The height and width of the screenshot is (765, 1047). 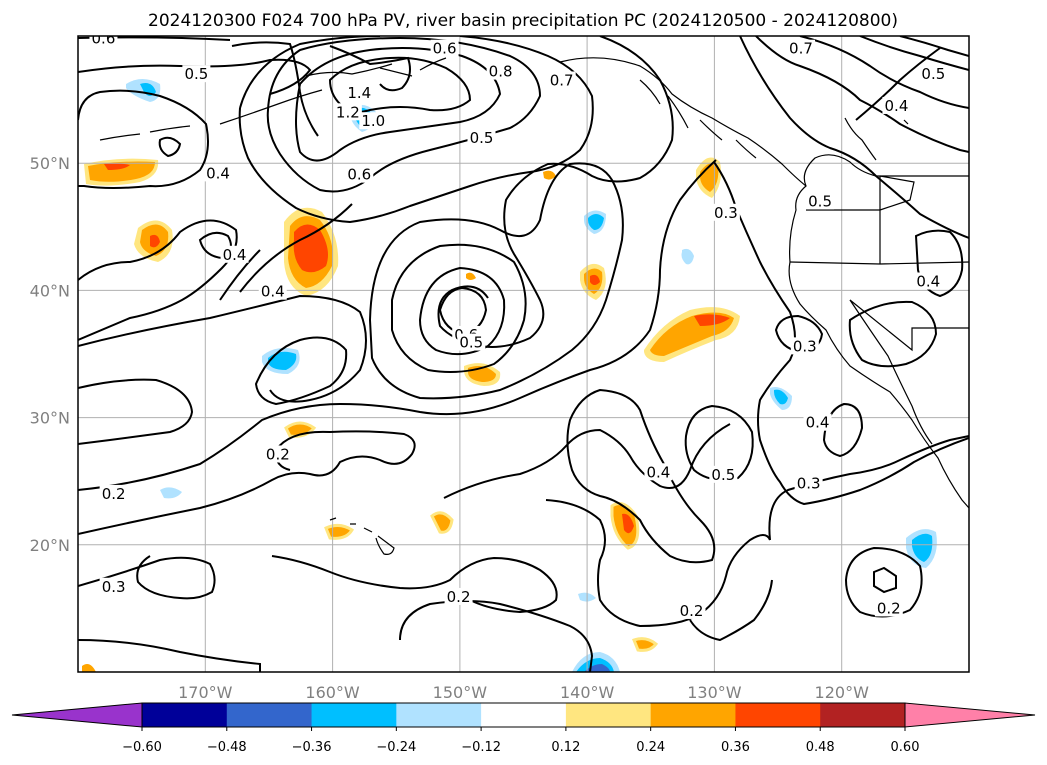 I want to click on contour-label: 0.6, so click(x=359, y=175).